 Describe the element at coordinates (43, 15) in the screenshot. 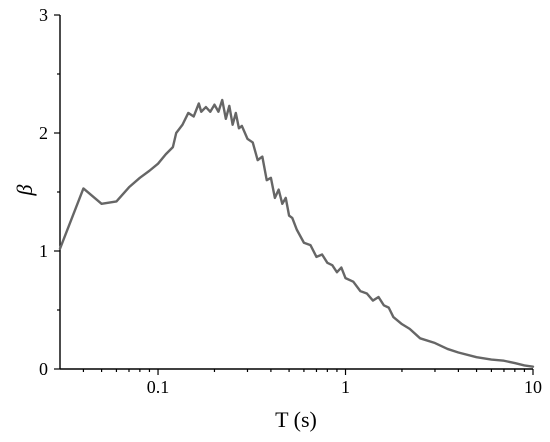

I see `y-tick-label: 3` at that location.